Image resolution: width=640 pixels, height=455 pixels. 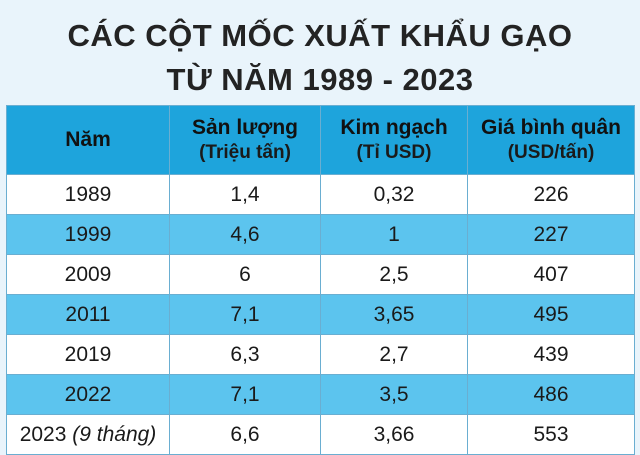 What do you see at coordinates (245, 274) in the screenshot?
I see `output-cell: 6` at bounding box center [245, 274].